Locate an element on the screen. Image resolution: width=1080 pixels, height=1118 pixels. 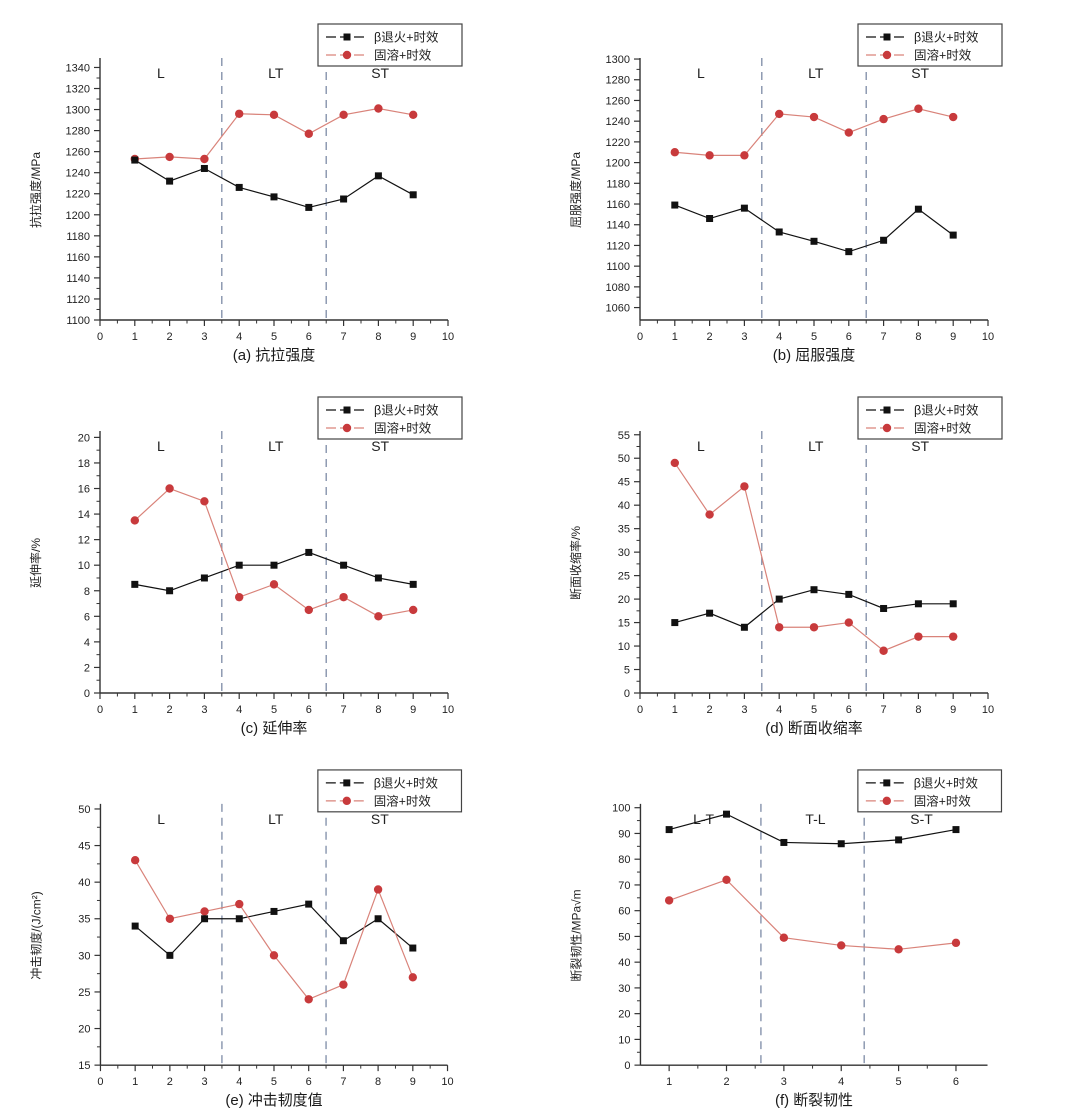
y-axis-label-b: 屈服强度/MPa is located at coordinates (575, 190).